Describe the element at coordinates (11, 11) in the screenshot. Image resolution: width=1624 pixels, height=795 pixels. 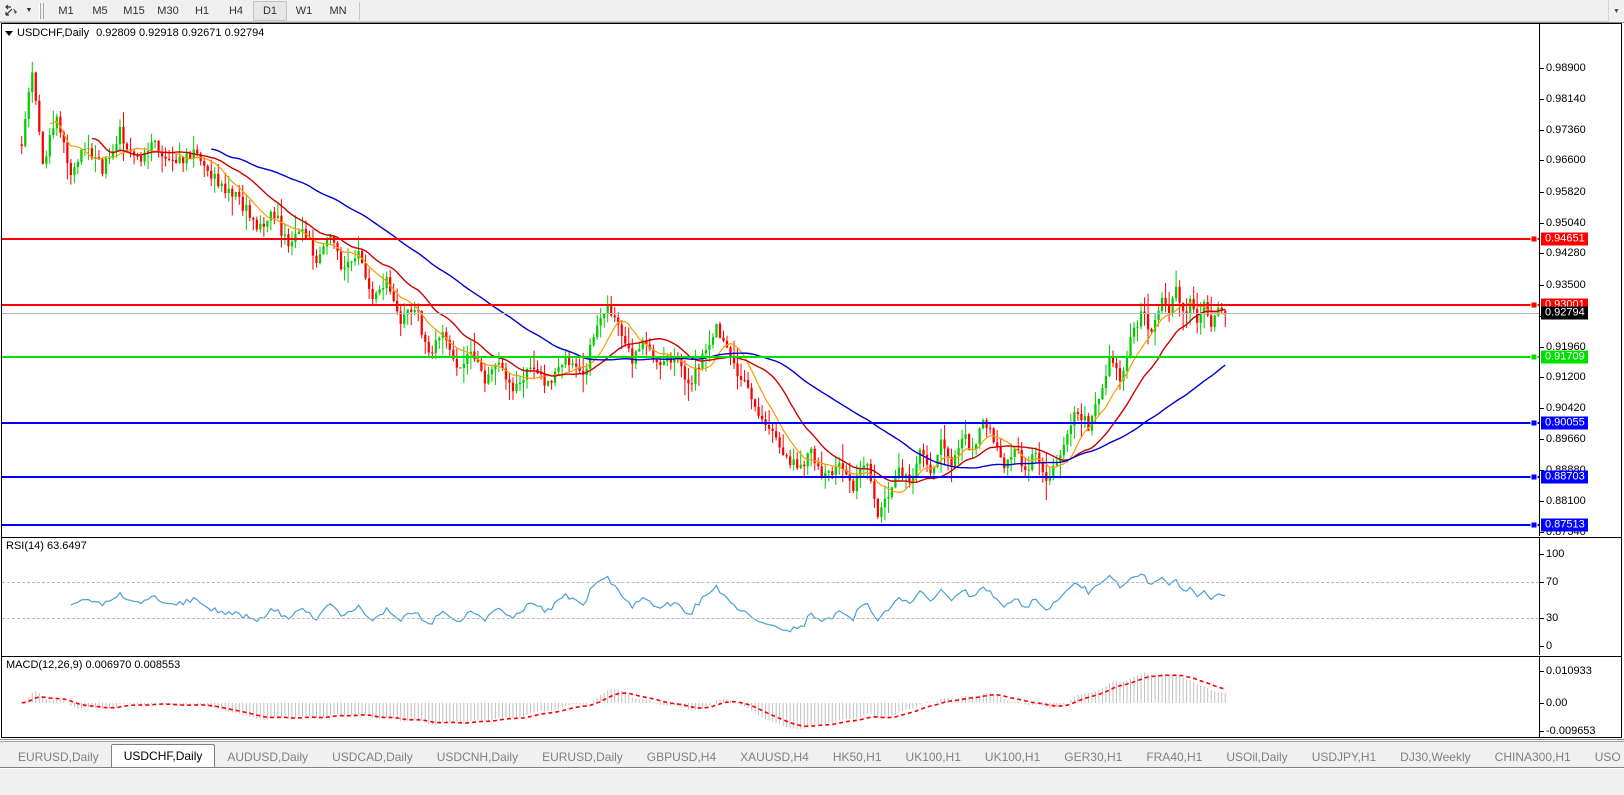
I see `crosshair-cursor-icon` at that location.